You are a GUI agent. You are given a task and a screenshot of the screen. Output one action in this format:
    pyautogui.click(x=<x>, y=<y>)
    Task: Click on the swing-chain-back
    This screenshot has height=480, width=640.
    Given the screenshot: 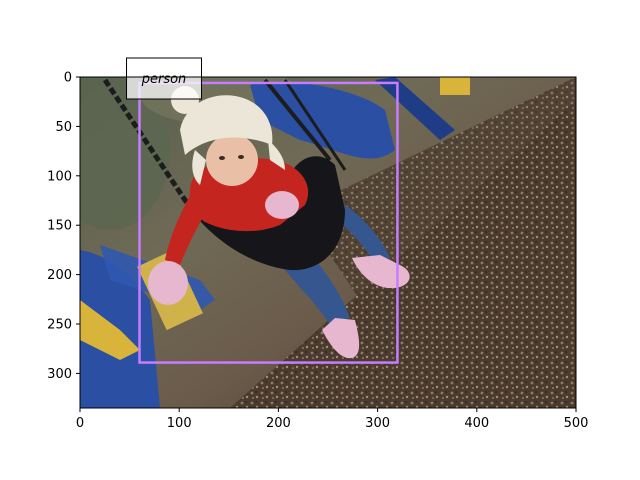 What is the action you would take?
    pyautogui.click(x=315, y=125)
    